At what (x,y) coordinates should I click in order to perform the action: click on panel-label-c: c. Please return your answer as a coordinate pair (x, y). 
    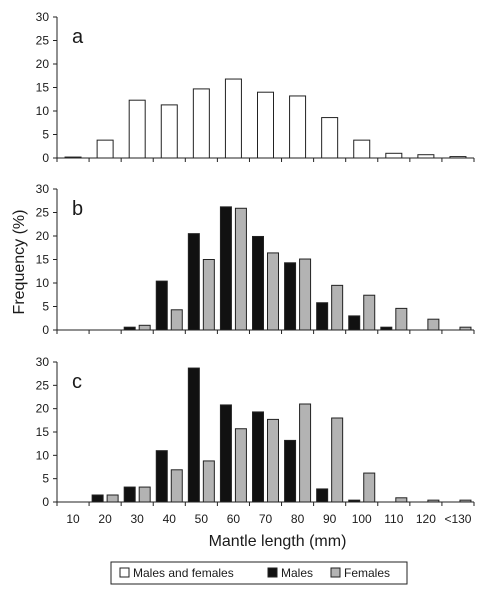
    Looking at the image, I should click on (77, 382).